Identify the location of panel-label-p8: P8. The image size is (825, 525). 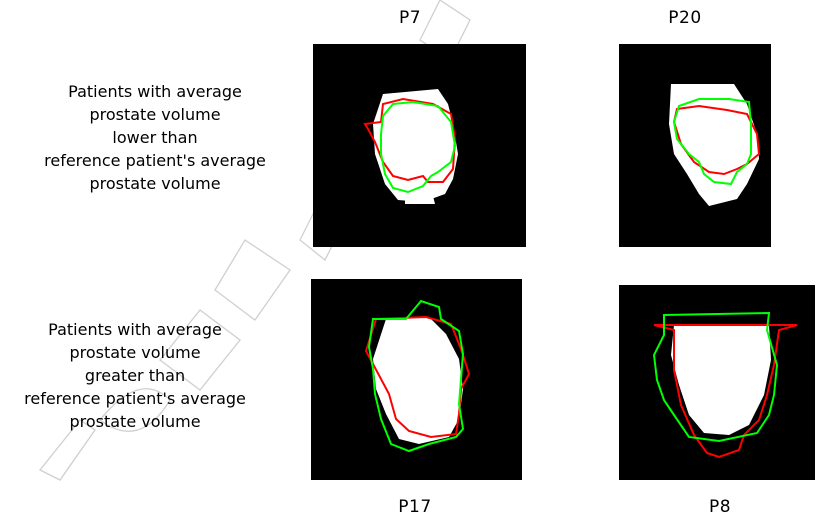
(720, 507).